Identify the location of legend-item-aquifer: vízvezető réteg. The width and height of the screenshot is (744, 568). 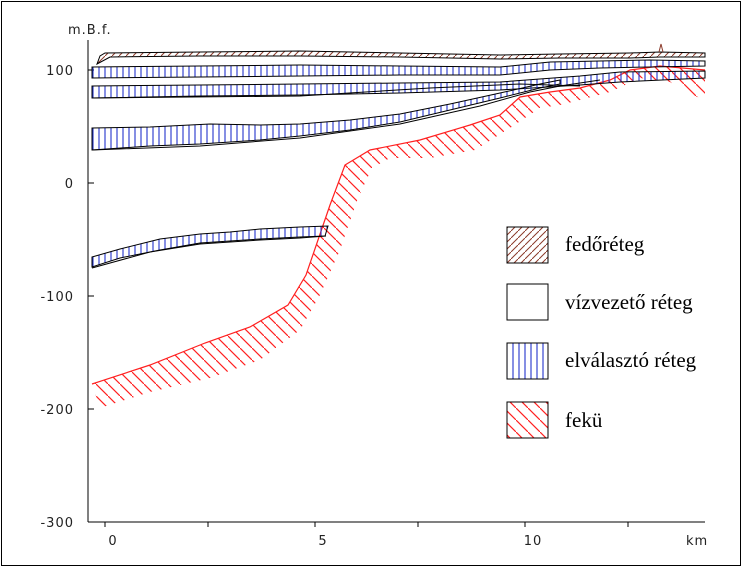
(599, 302).